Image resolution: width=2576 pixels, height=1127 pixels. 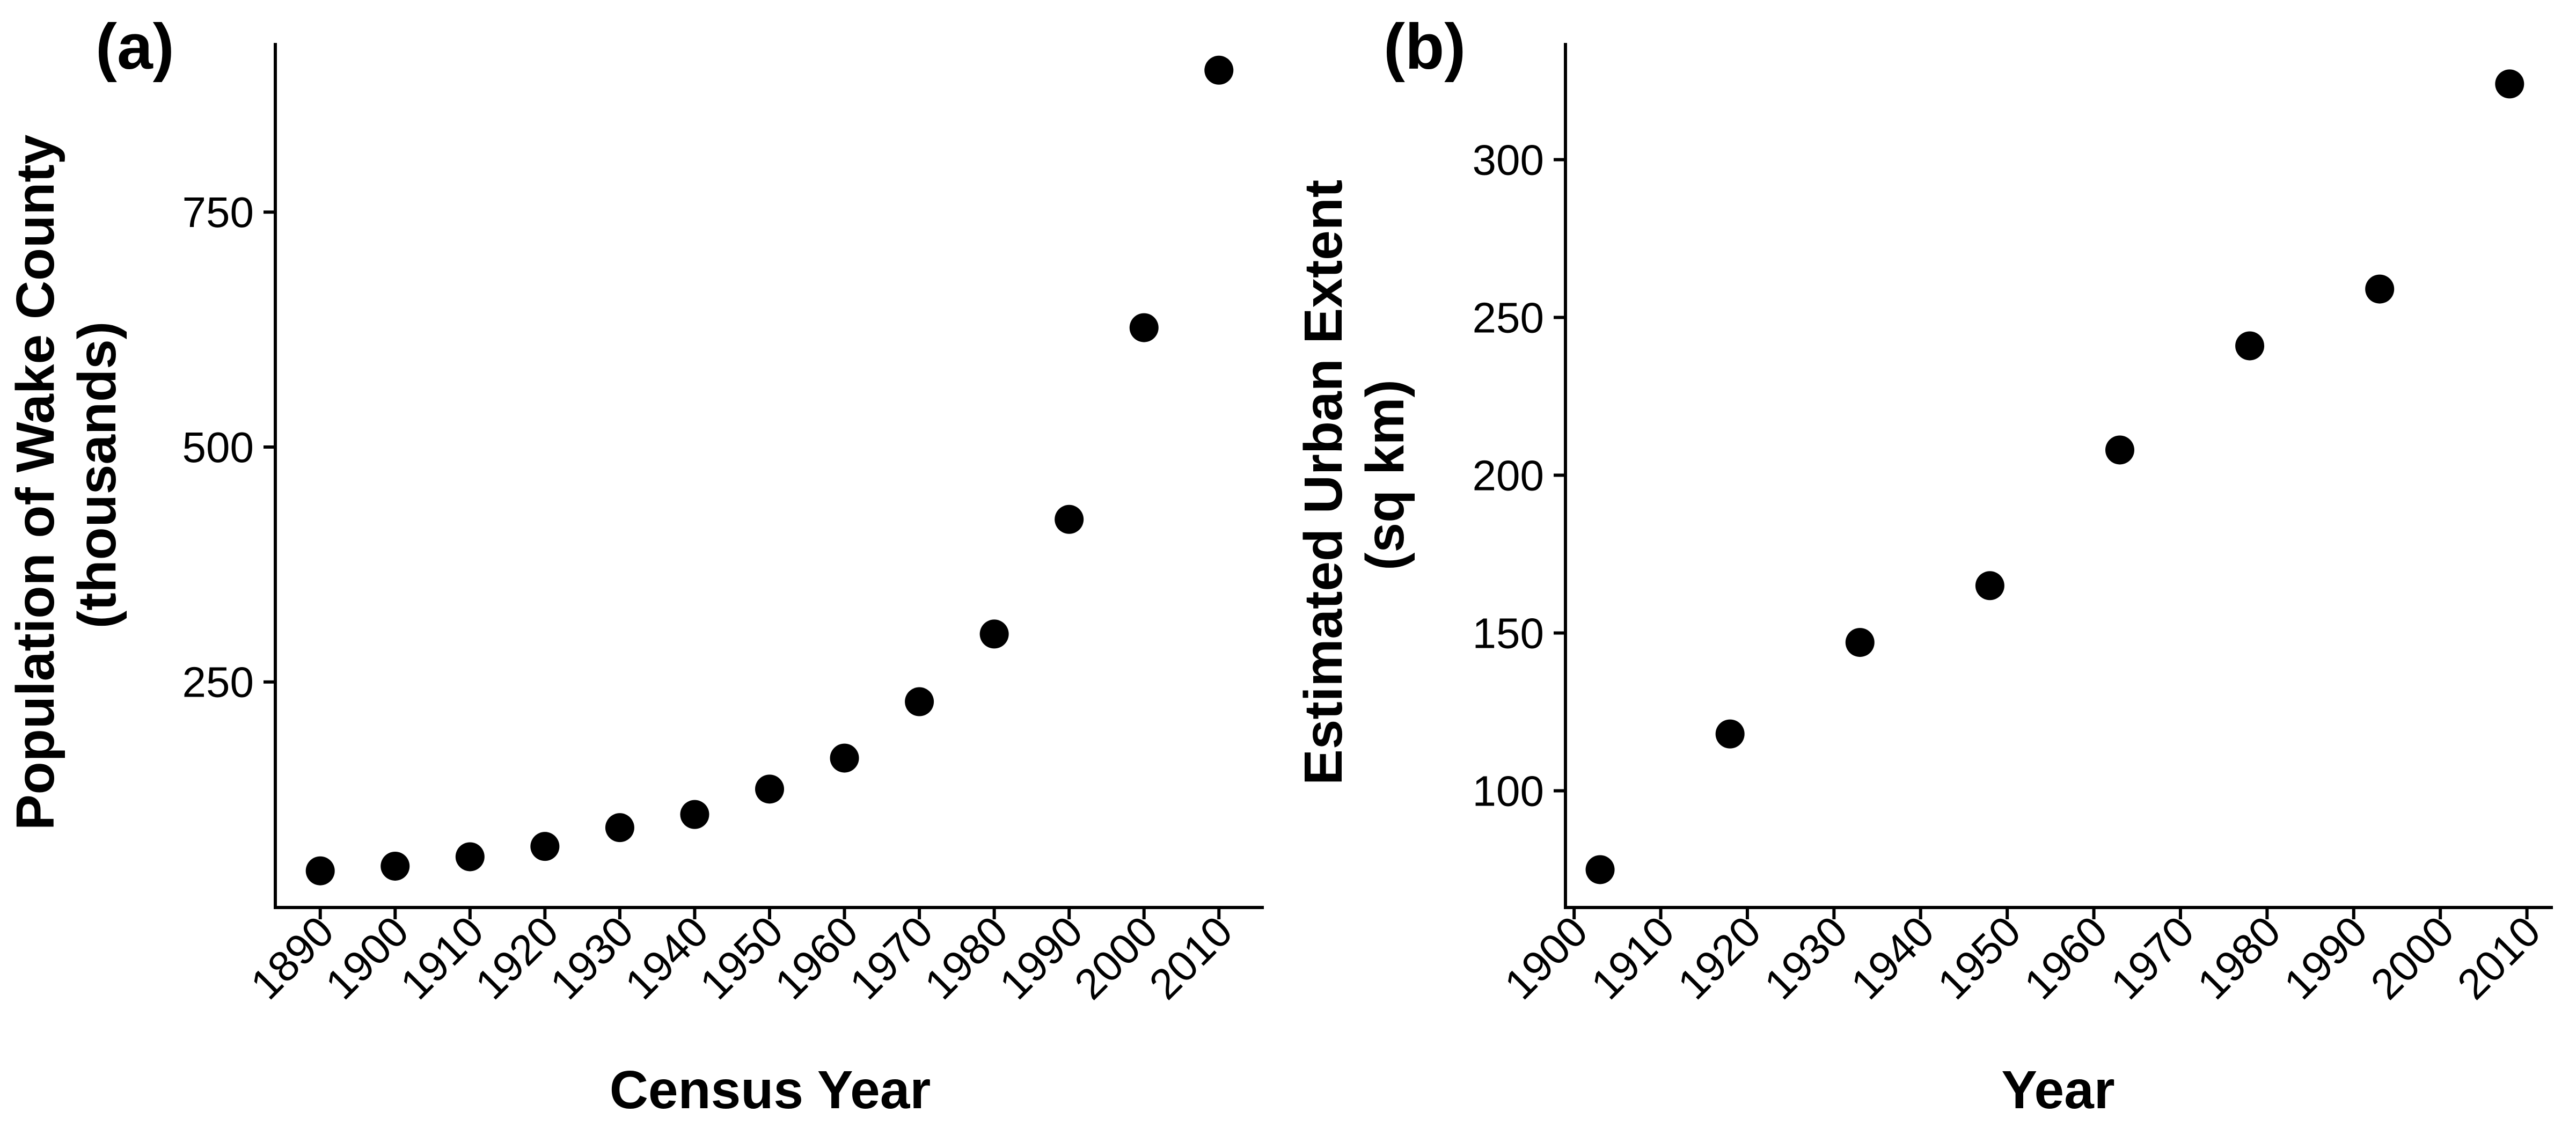 I want to click on panel-b-x-tick-label: 2010, so click(x=2499, y=957).